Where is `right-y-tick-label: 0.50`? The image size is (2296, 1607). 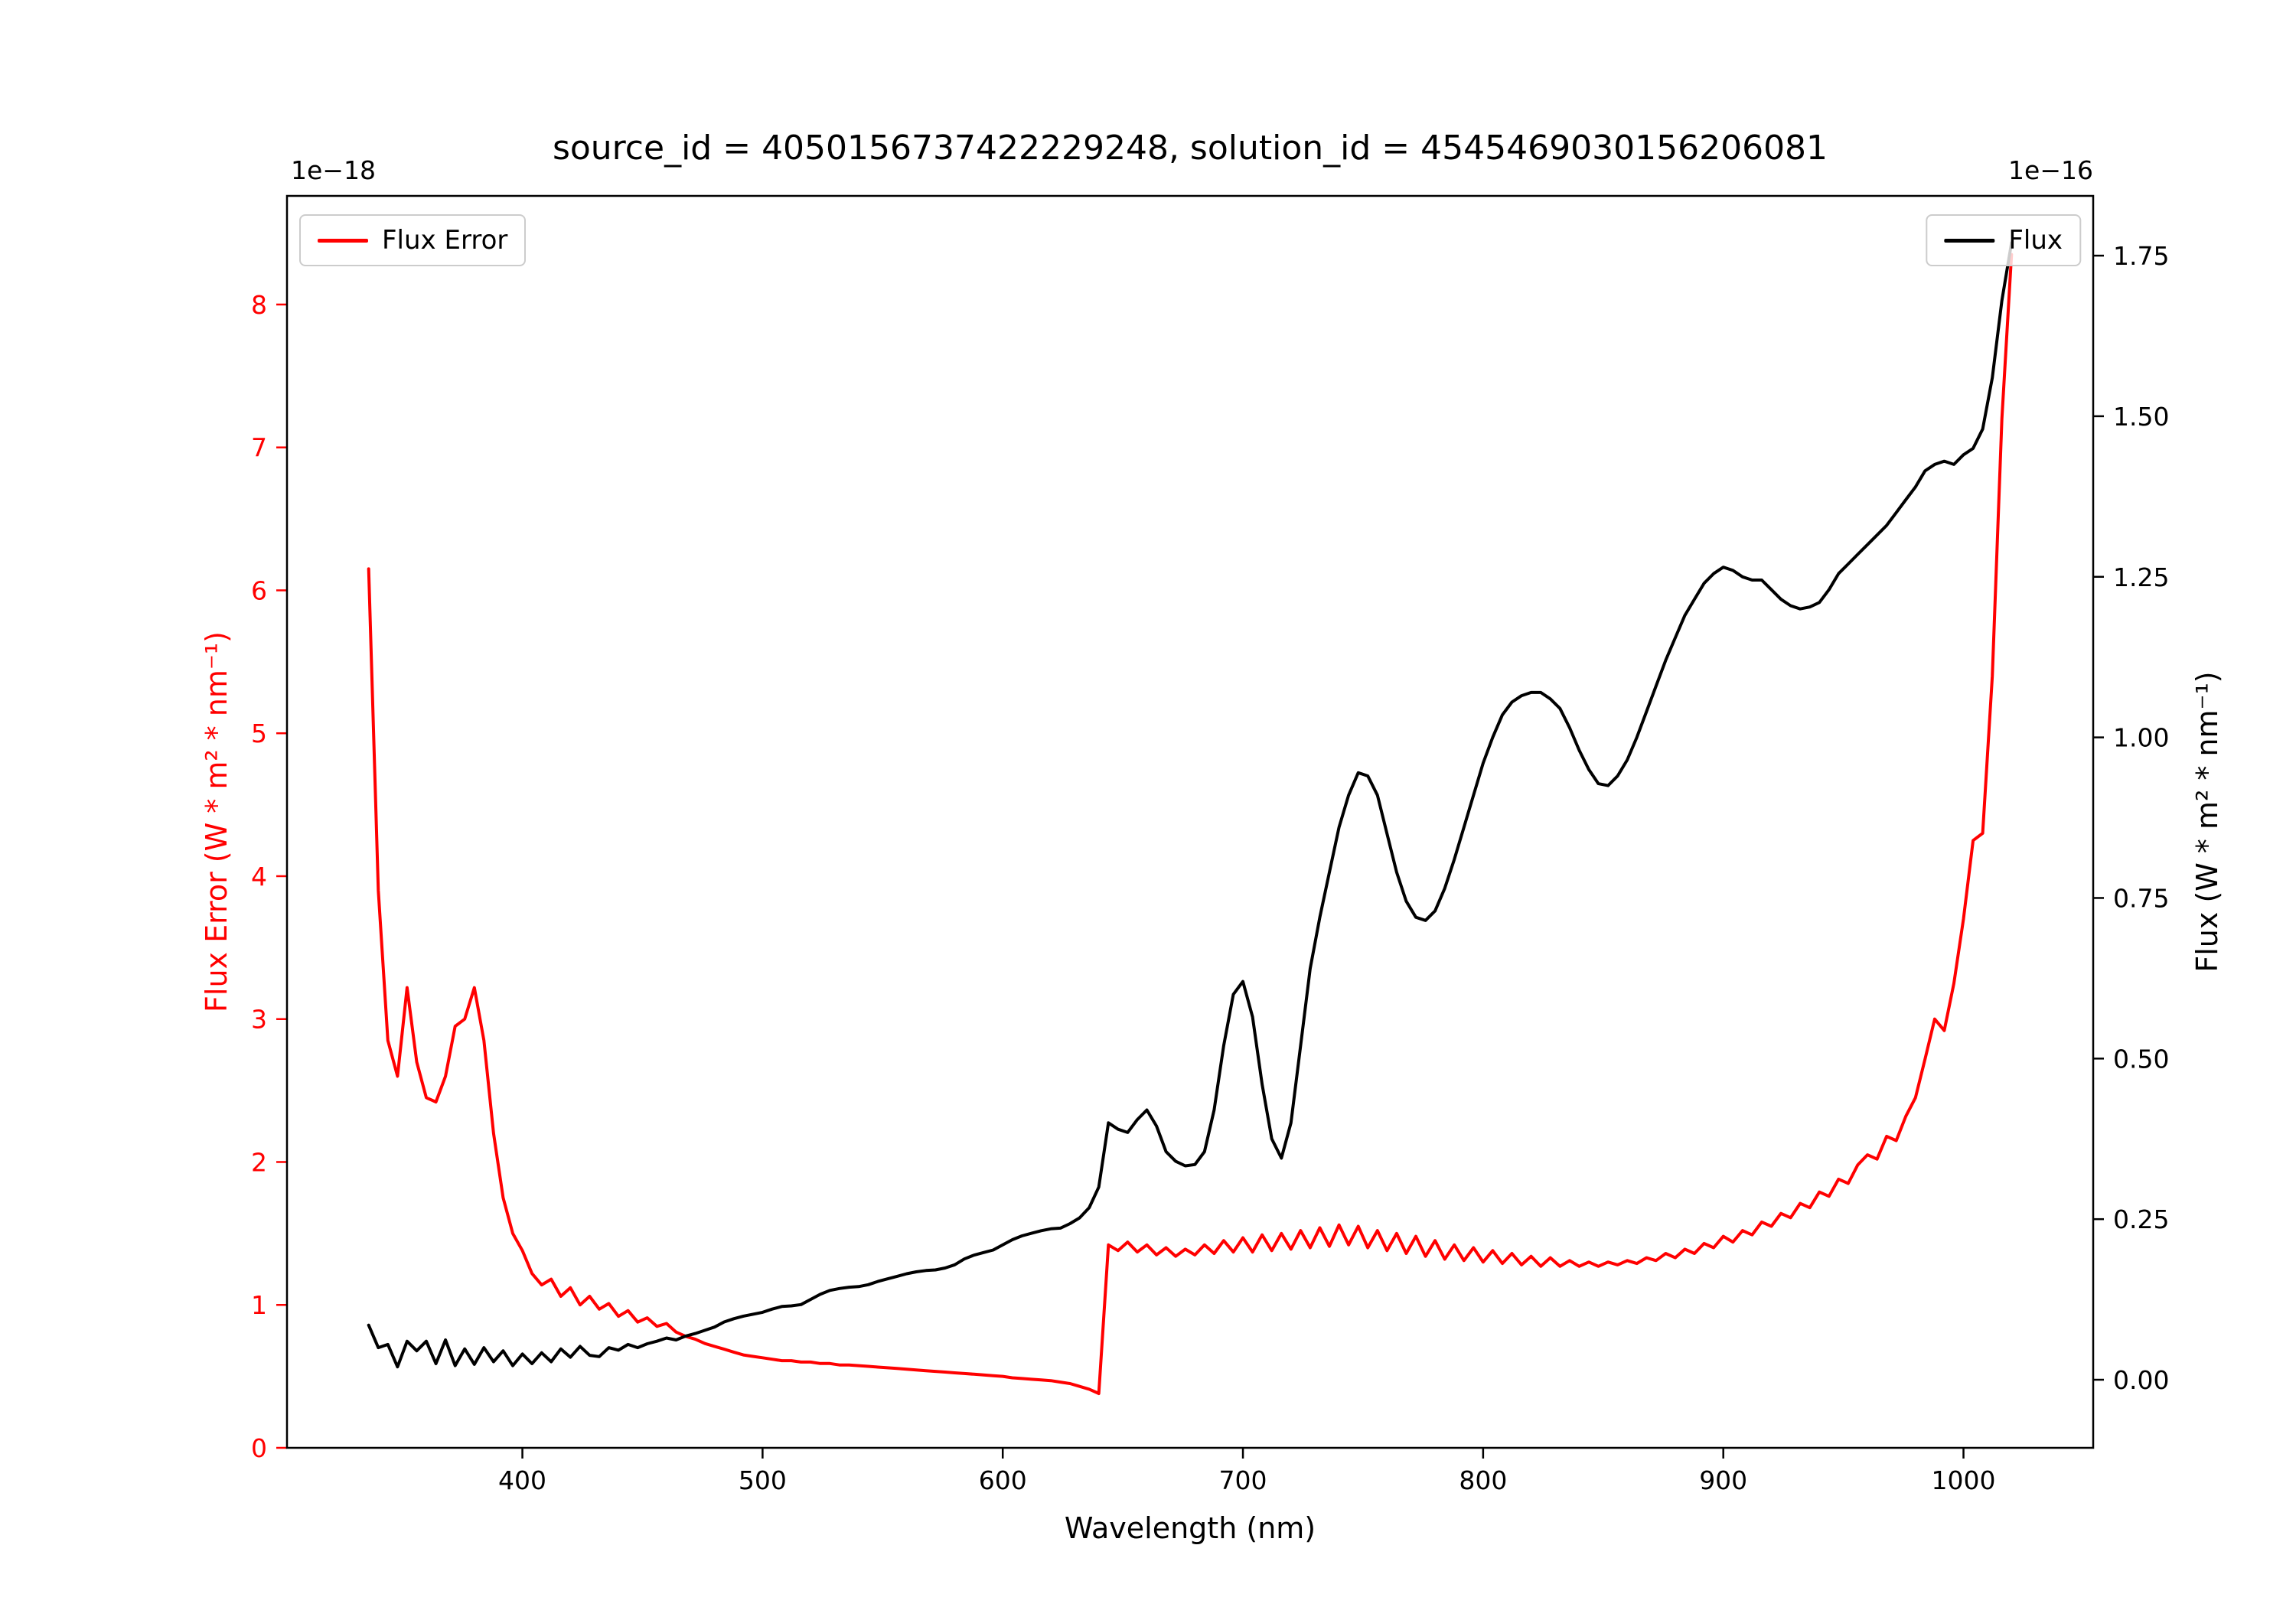 right-y-tick-label: 0.50 is located at coordinates (2141, 1059).